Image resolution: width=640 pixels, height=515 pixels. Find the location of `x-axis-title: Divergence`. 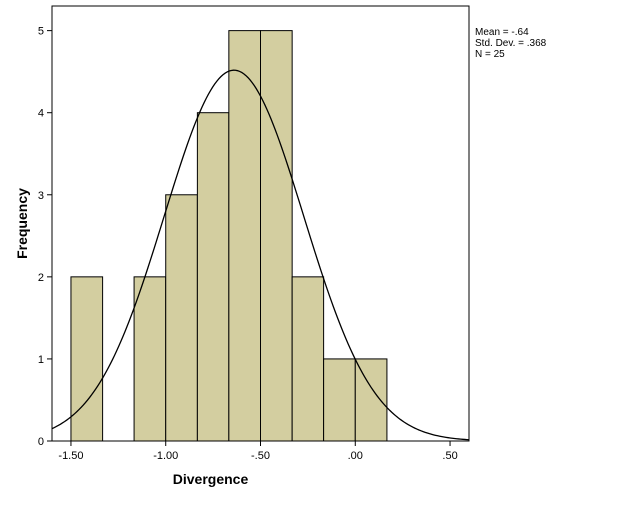

x-axis-title: Divergence is located at coordinates (211, 479).